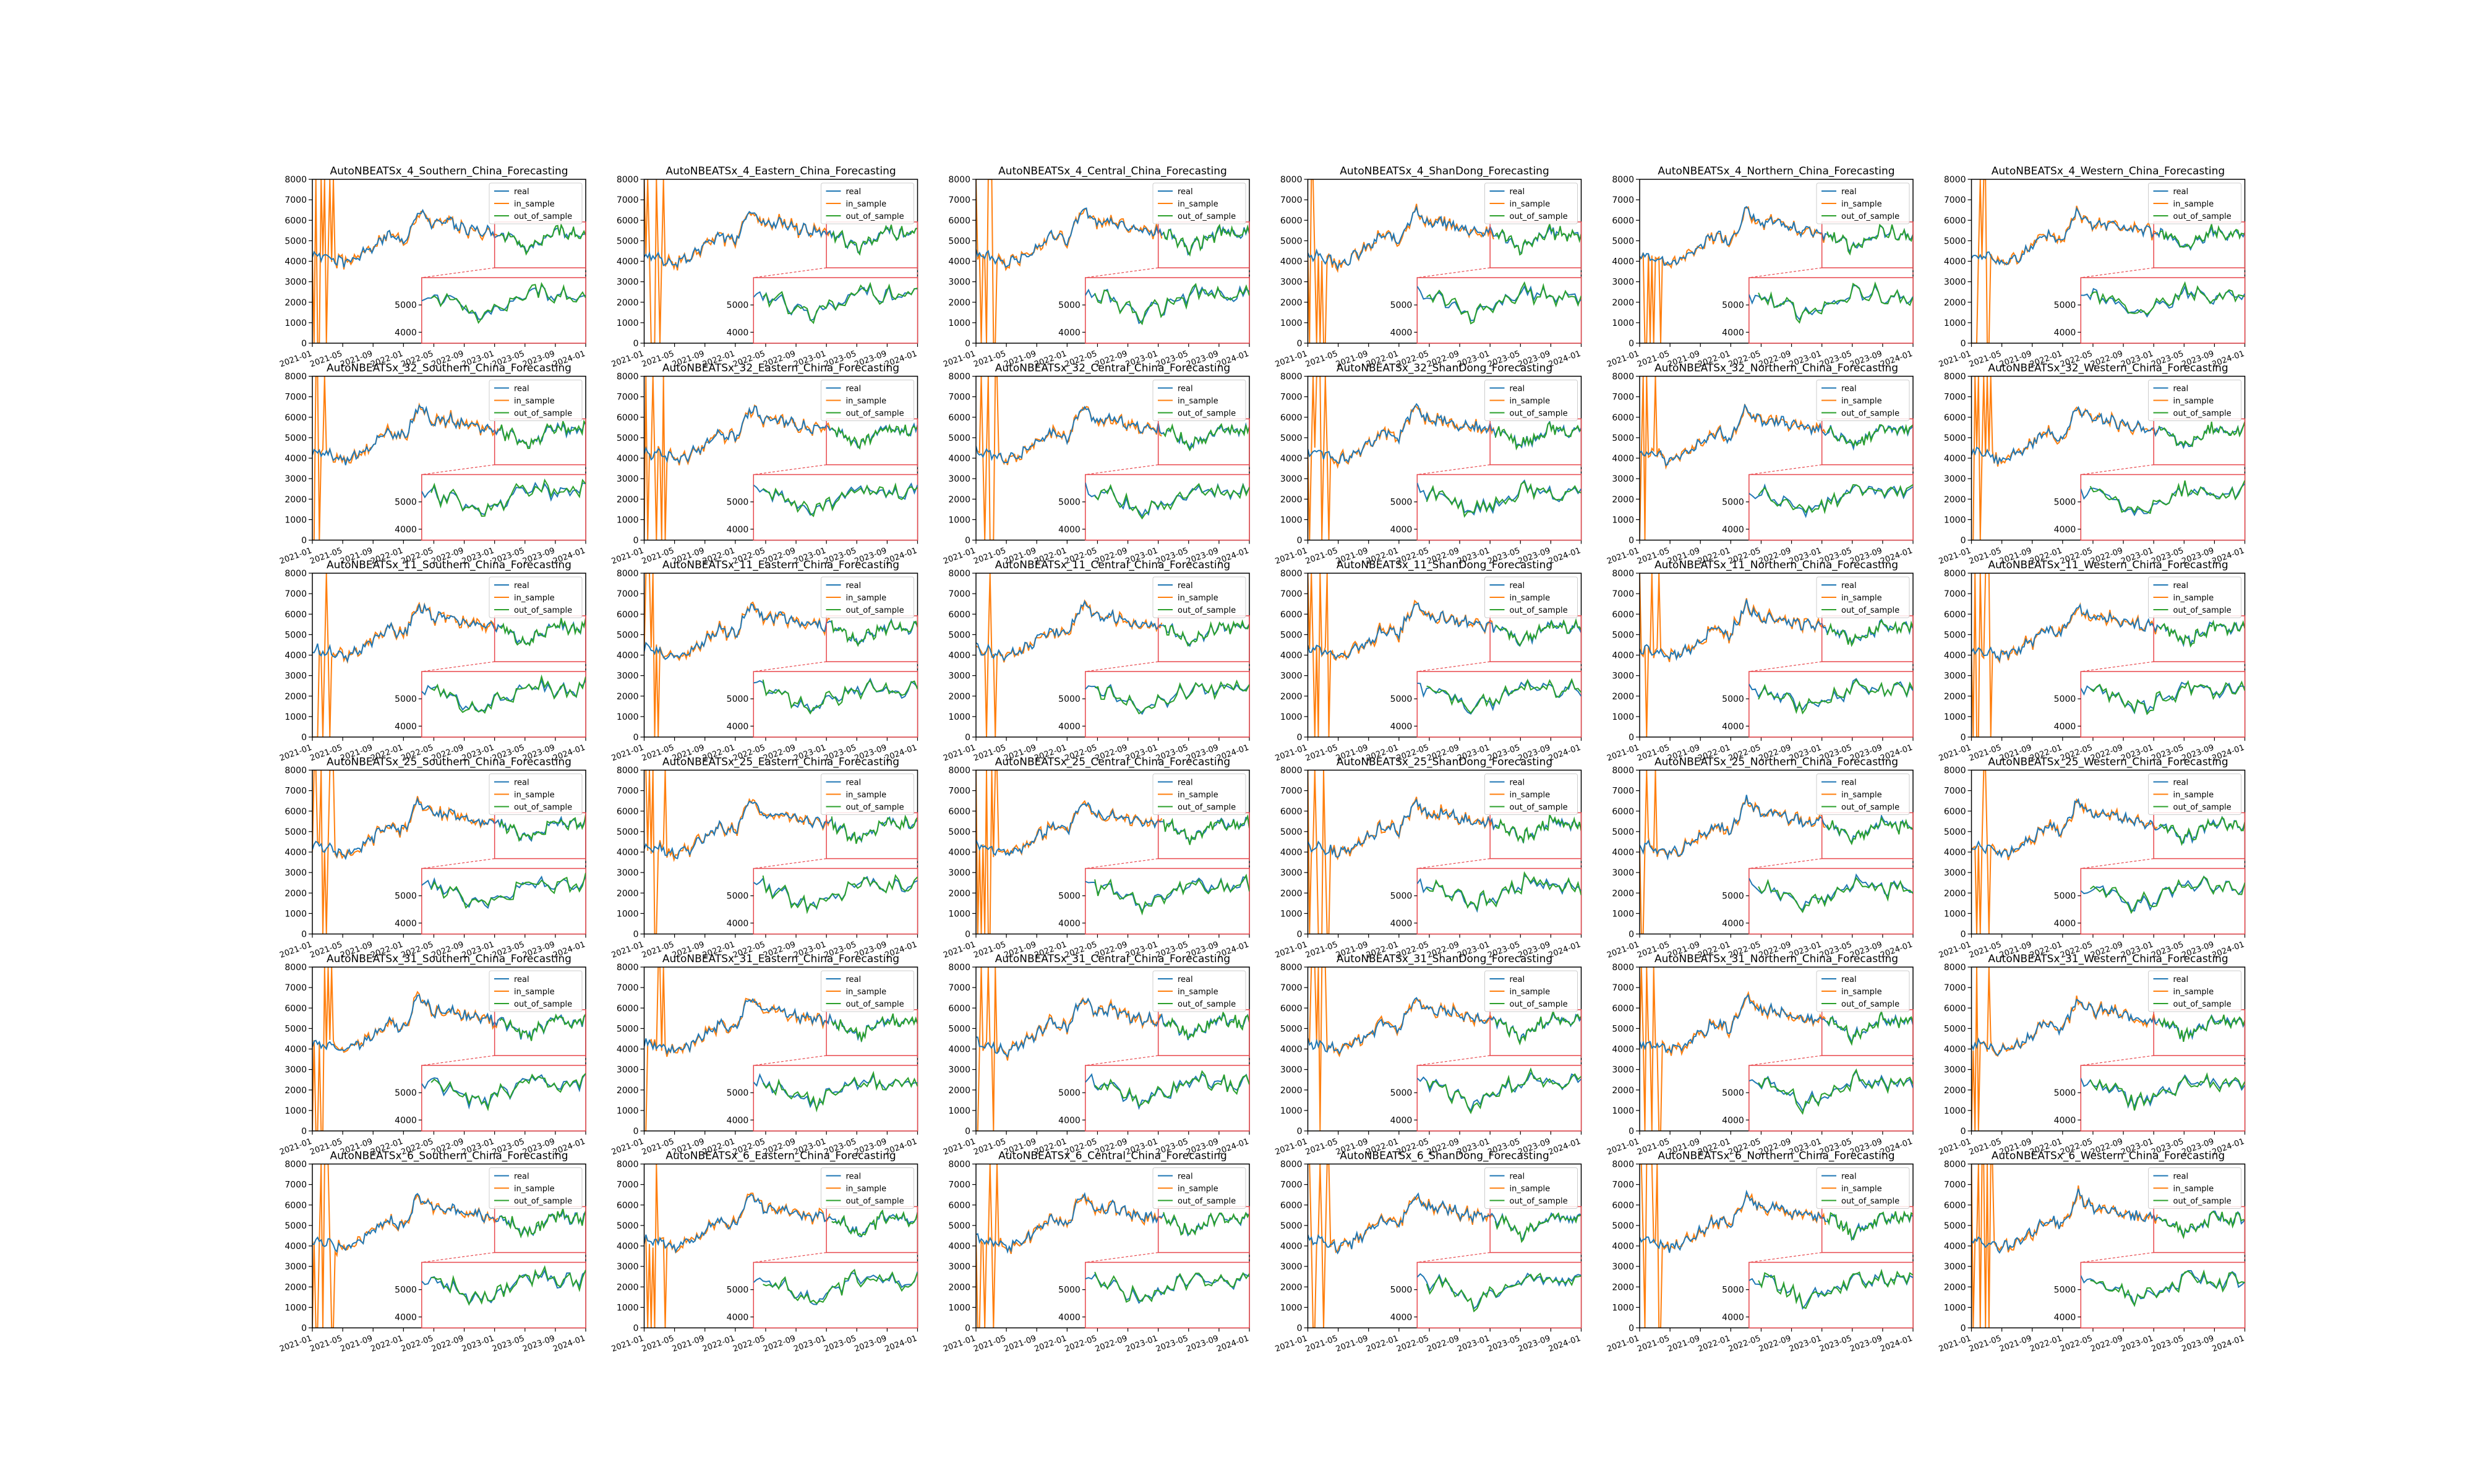  What do you see at coordinates (449, 1156) in the screenshot?
I see `panel-title: AutoNBEATSx_6_Southern_China_Forecasting` at bounding box center [449, 1156].